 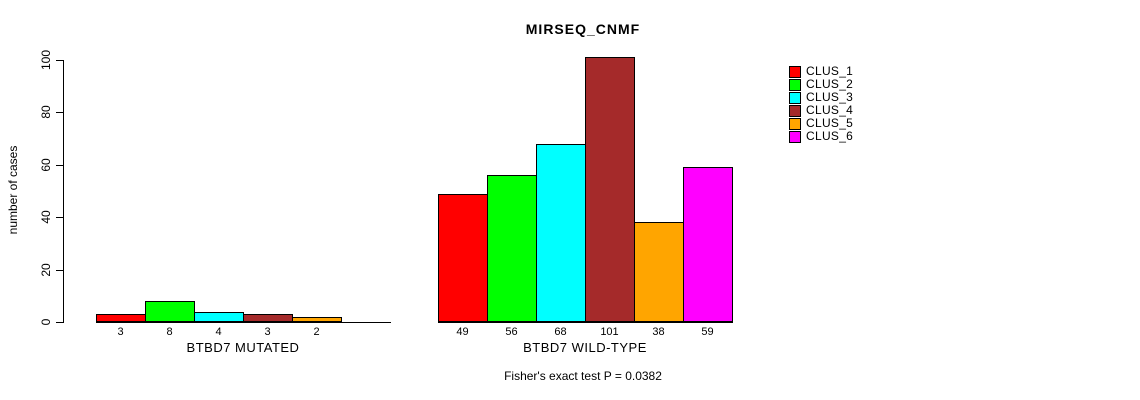 I want to click on legend-label: CLUS_6, so click(x=830, y=136).